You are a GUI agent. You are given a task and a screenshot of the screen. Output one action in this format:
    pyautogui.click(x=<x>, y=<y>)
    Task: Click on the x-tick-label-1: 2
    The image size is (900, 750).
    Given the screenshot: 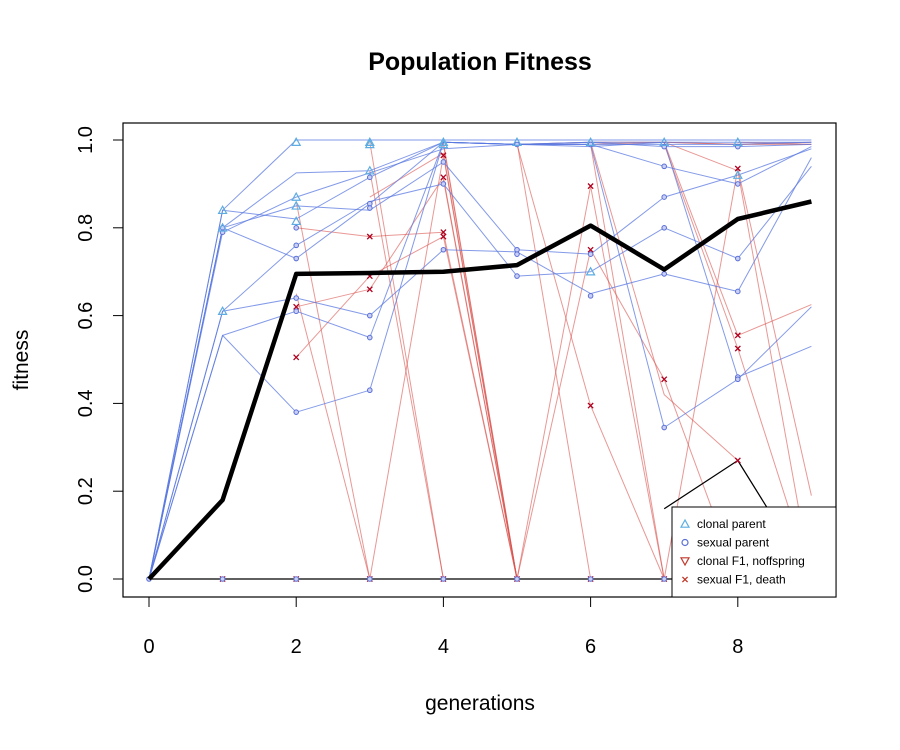 What is the action you would take?
    pyautogui.click(x=296, y=647)
    